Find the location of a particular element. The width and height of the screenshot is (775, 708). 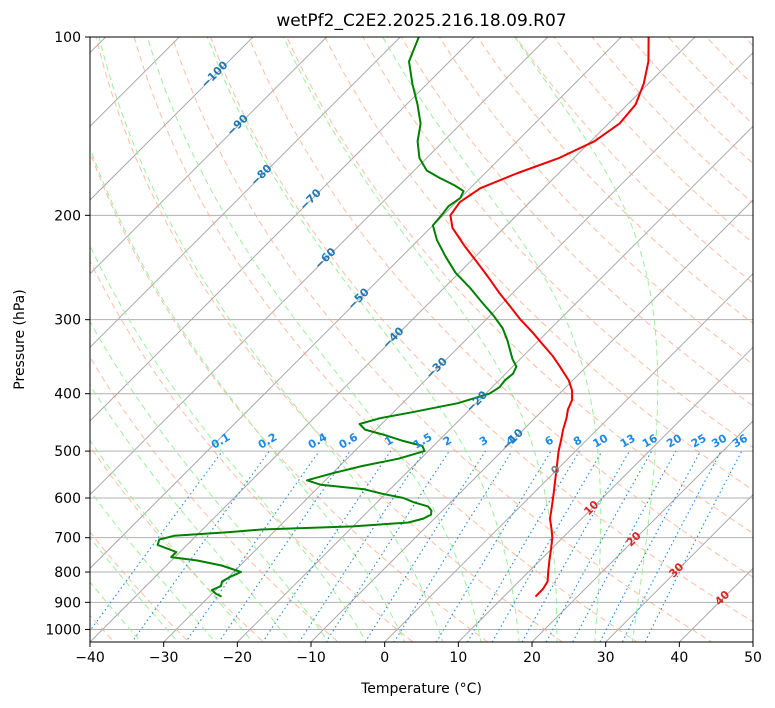

x-tick-label: −20 is located at coordinates (238, 658).